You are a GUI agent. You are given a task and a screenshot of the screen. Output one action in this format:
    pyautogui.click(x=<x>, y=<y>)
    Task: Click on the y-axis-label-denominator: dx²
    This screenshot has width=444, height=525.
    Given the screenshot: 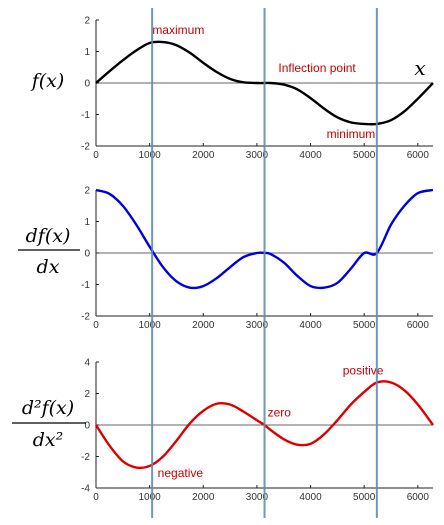 What is the action you would take?
    pyautogui.click(x=48, y=440)
    